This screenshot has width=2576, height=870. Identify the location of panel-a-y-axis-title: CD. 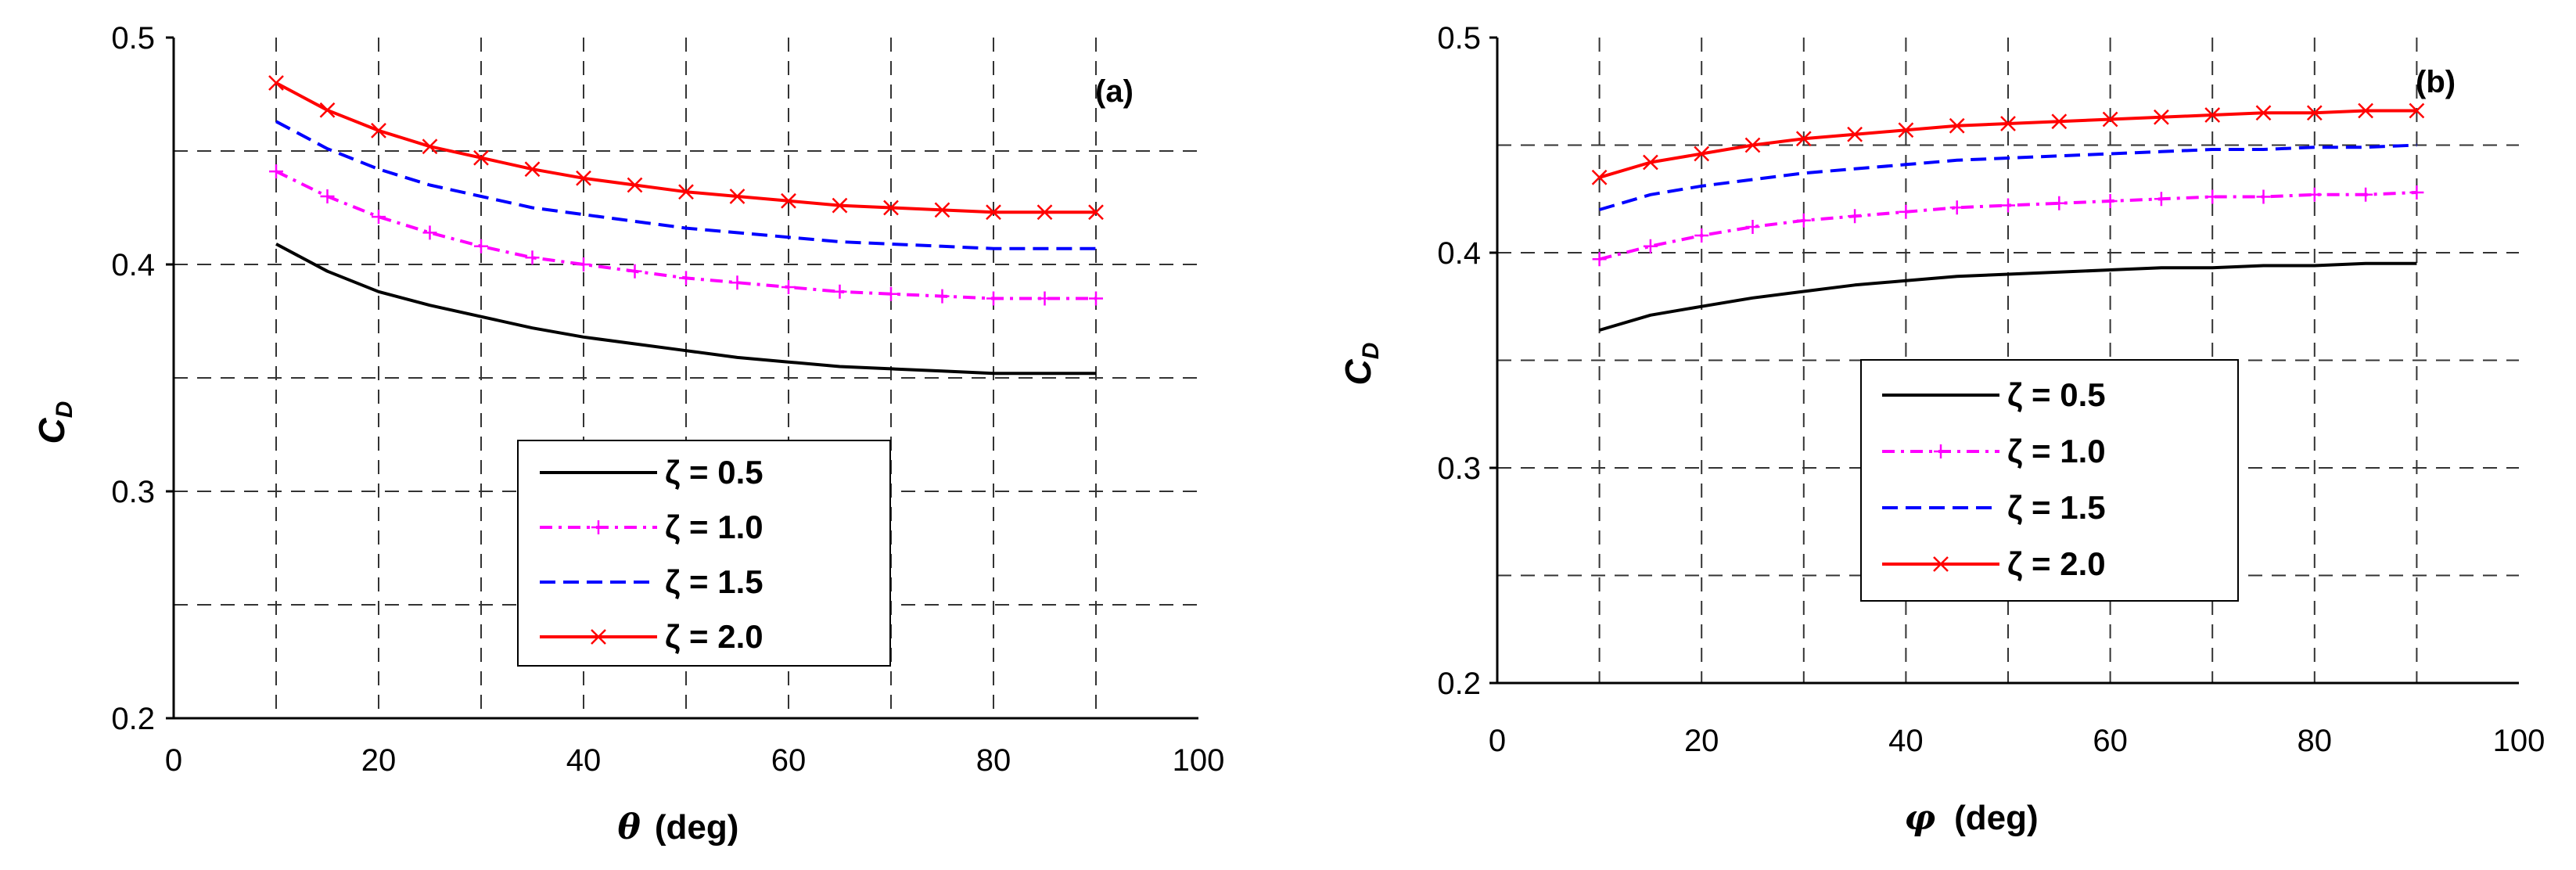
(54, 422).